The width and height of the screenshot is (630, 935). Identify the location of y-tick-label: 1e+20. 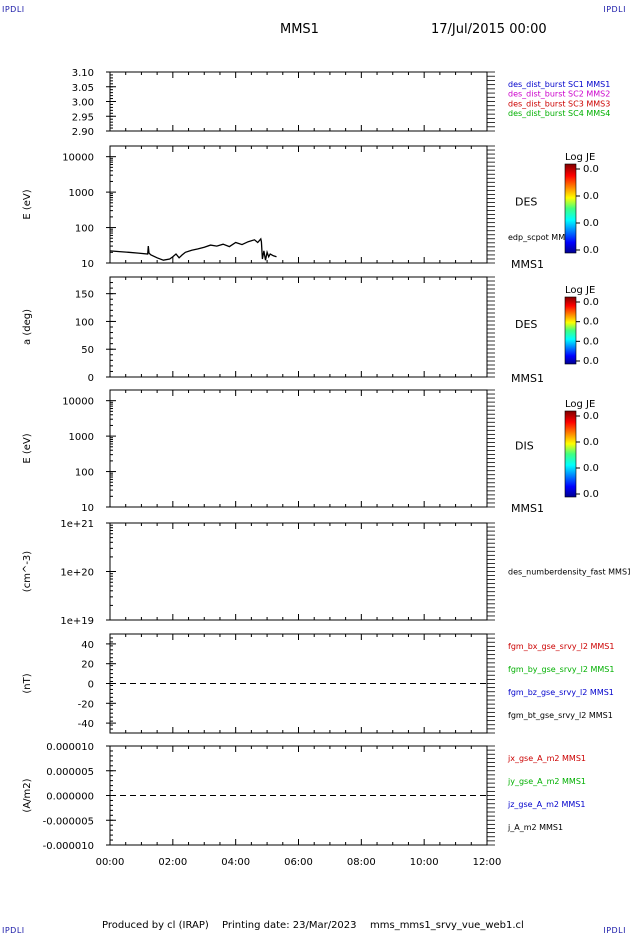
(77, 573).